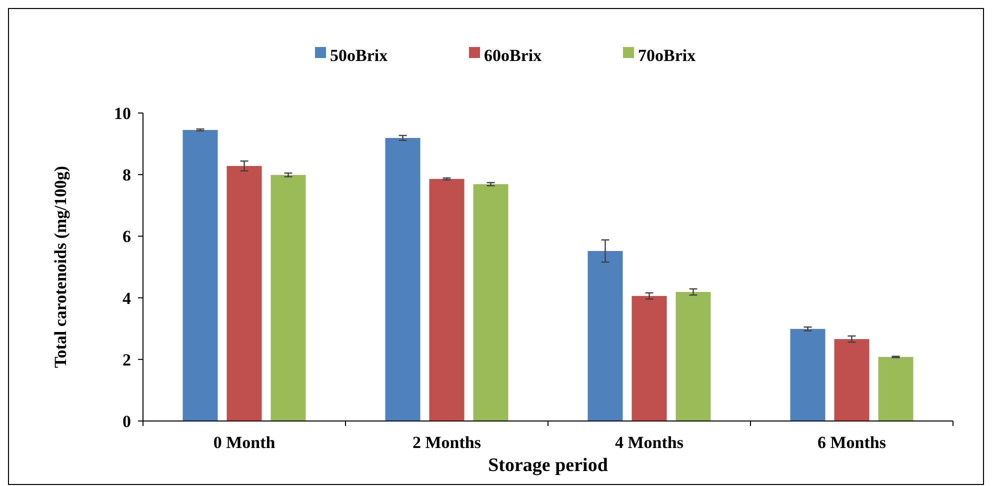 This screenshot has height=486, width=992. I want to click on y-tick-label: 2, so click(126, 360).